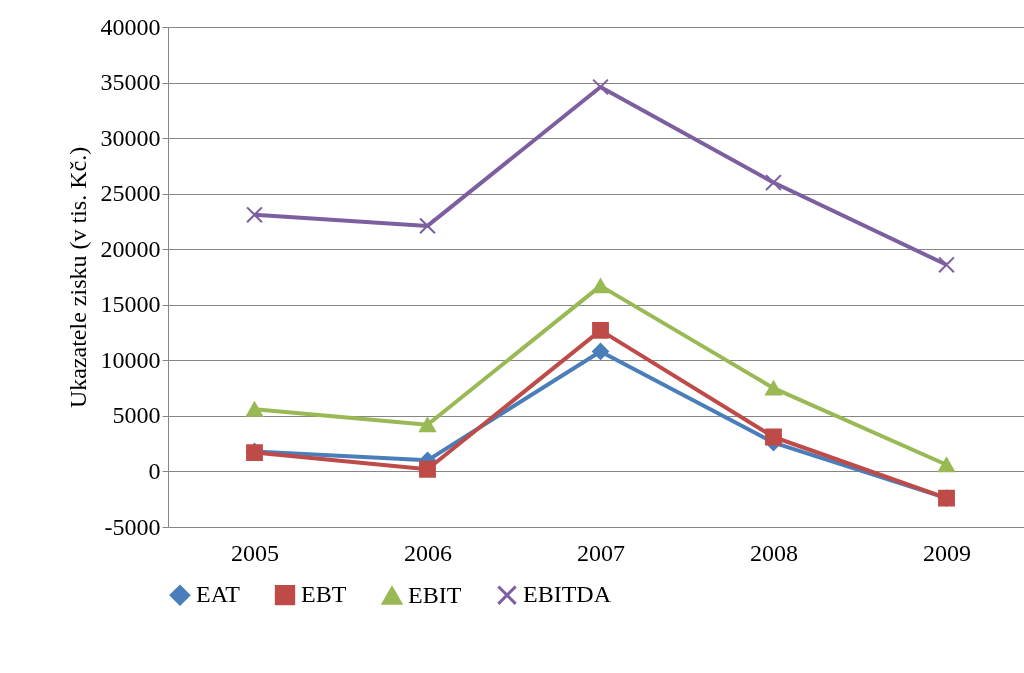 Image resolution: width=1024 pixels, height=673 pixels. What do you see at coordinates (130, 193) in the screenshot?
I see `y-tick-label: 25000` at bounding box center [130, 193].